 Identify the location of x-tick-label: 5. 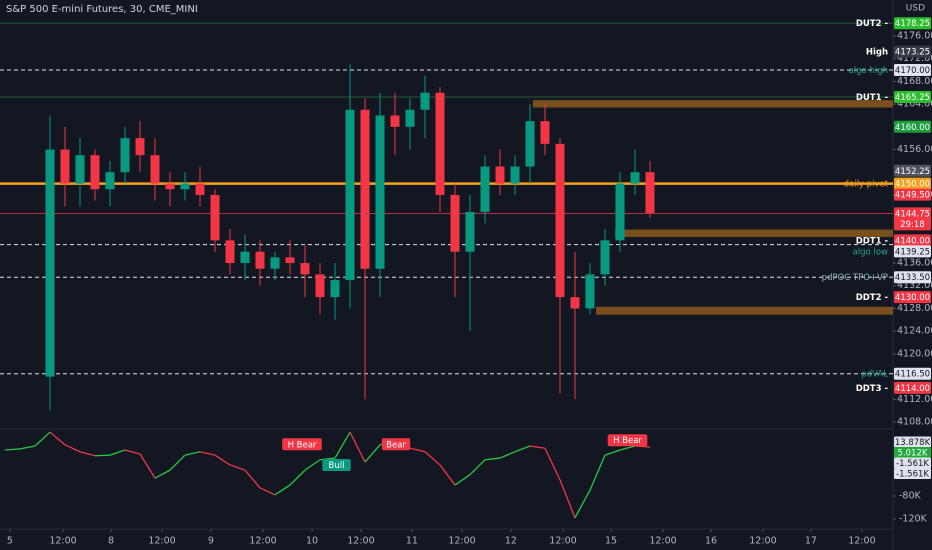
(10, 541).